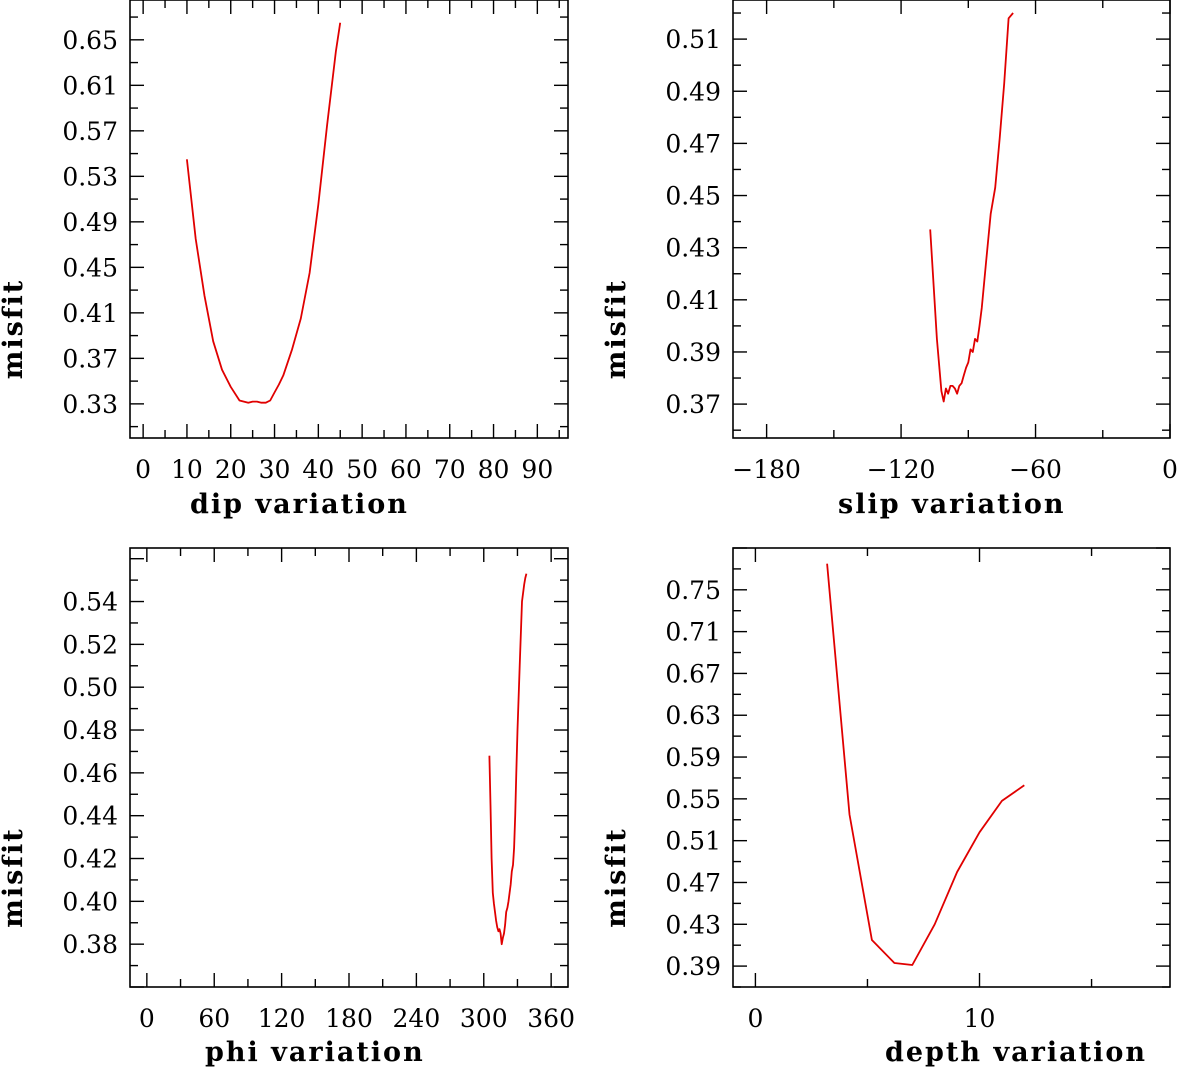  Describe the element at coordinates (362, 469) in the screenshot. I see `x-tick-label: 50` at that location.